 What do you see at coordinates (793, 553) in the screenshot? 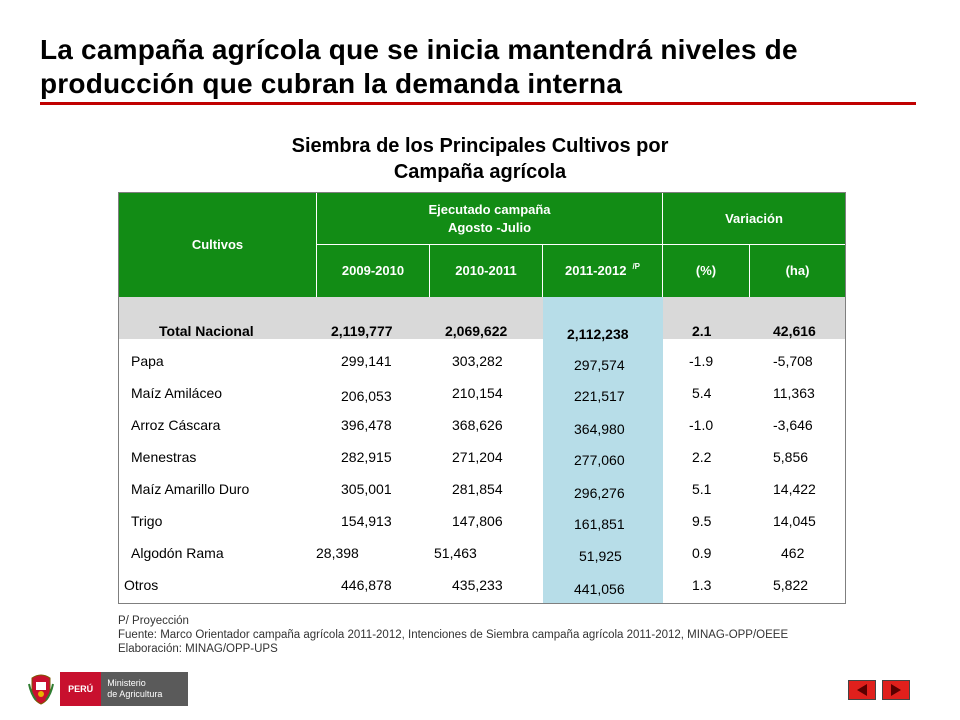
I see `value-hectares: 462` at bounding box center [793, 553].